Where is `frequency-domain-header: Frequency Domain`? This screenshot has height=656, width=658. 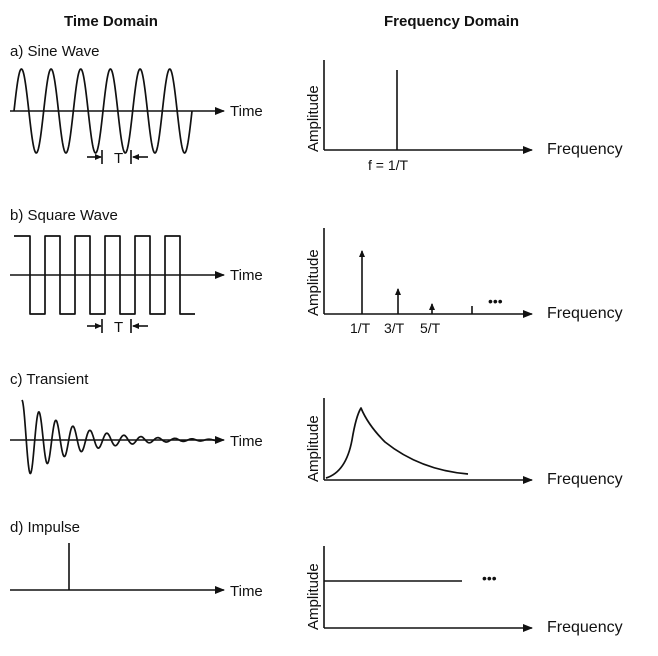
frequency-domain-header: Frequency Domain is located at coordinates (451, 21).